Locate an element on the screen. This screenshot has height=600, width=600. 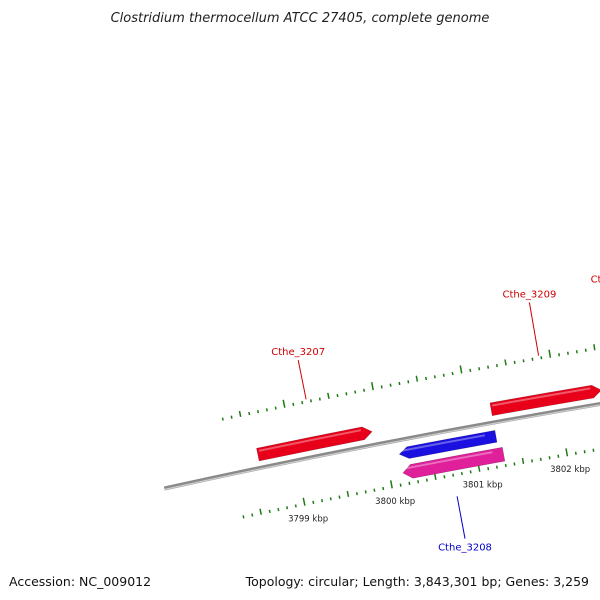
kbp-tick-label: 3799 kbp is located at coordinates (308, 519).